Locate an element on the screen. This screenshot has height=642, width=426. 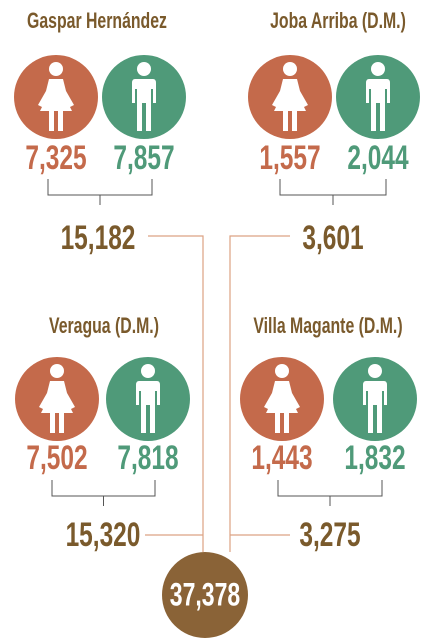
region-name: Villa Magante (D.M.) is located at coordinates (327, 326).